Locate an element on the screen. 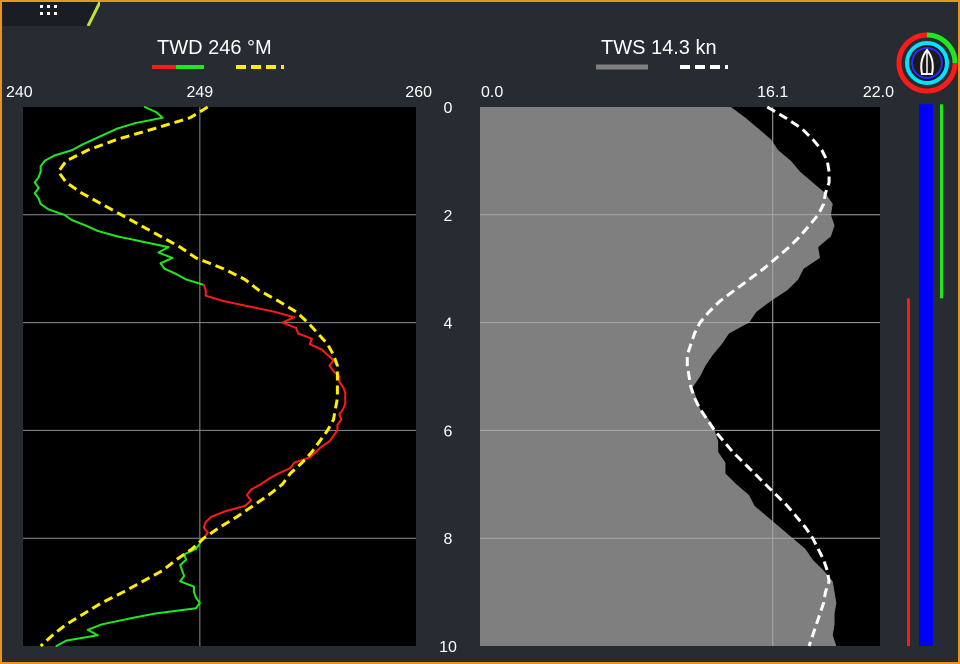  time-axis-tick-label: 2 is located at coordinates (448, 216).